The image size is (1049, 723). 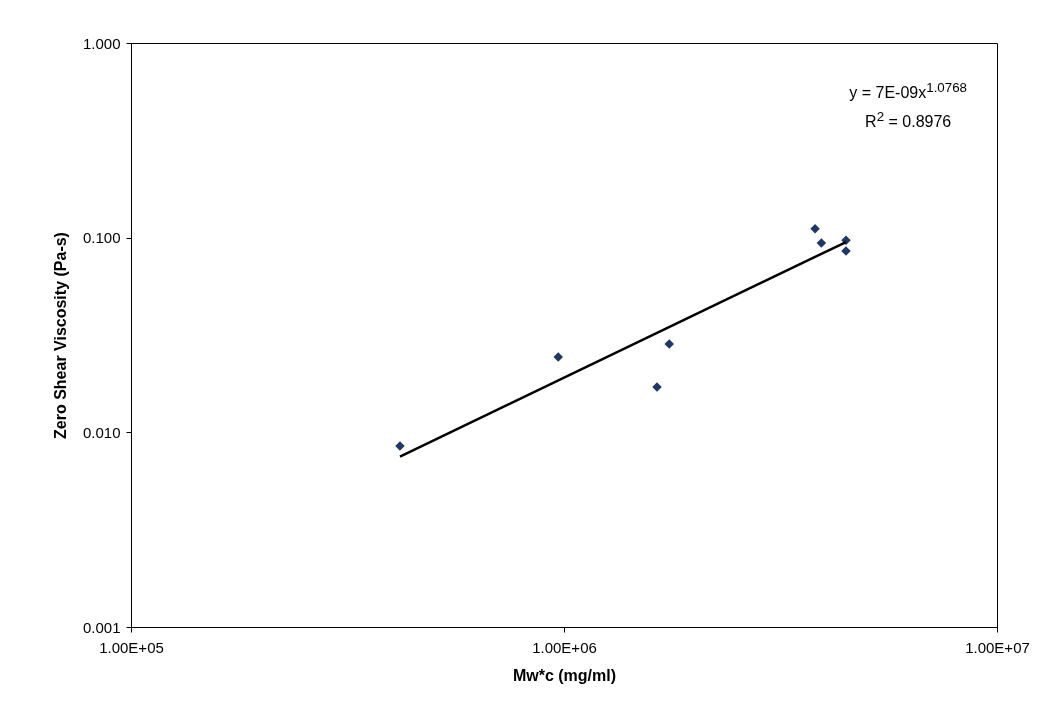 What do you see at coordinates (101, 43) in the screenshot?
I see `y-tick-label: 1.000` at bounding box center [101, 43].